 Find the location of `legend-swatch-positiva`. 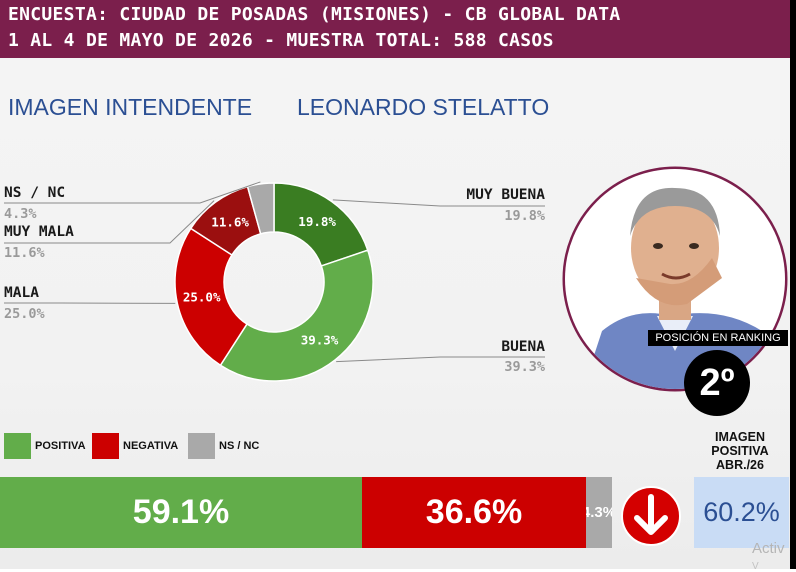

legend-swatch-positiva is located at coordinates (17, 446).